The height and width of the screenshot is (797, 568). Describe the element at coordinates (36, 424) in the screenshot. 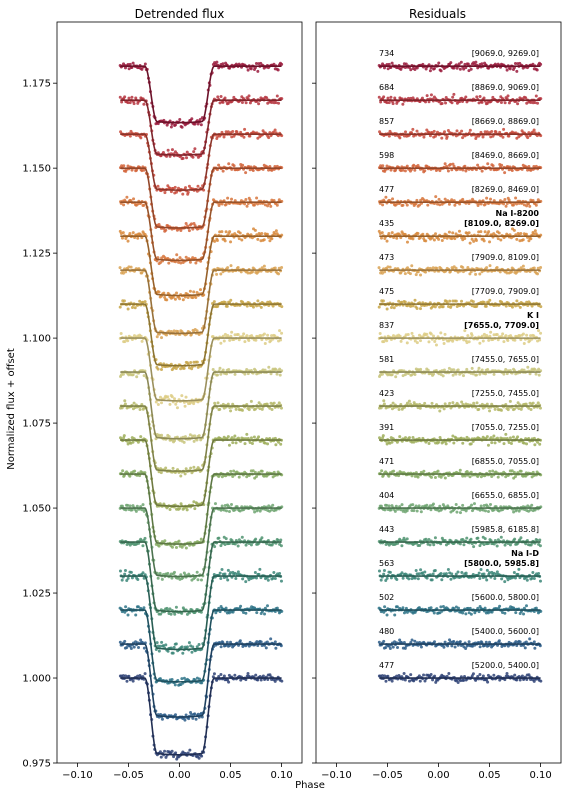

I see `y-tick-label: 1.075` at that location.